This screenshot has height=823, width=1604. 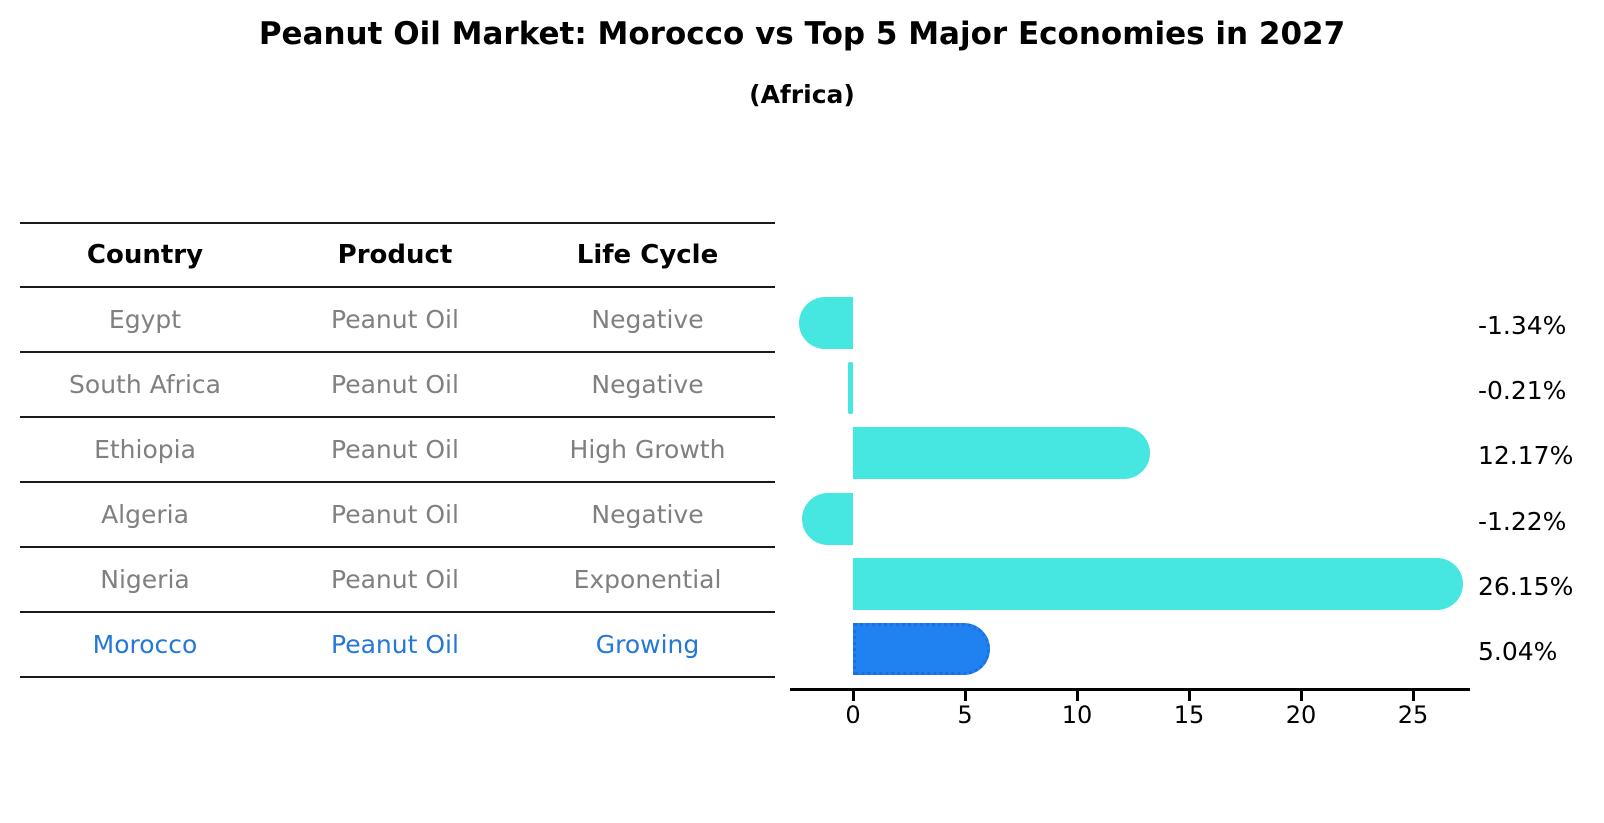 What do you see at coordinates (1413, 715) in the screenshot?
I see `x-tick-label: 25` at bounding box center [1413, 715].